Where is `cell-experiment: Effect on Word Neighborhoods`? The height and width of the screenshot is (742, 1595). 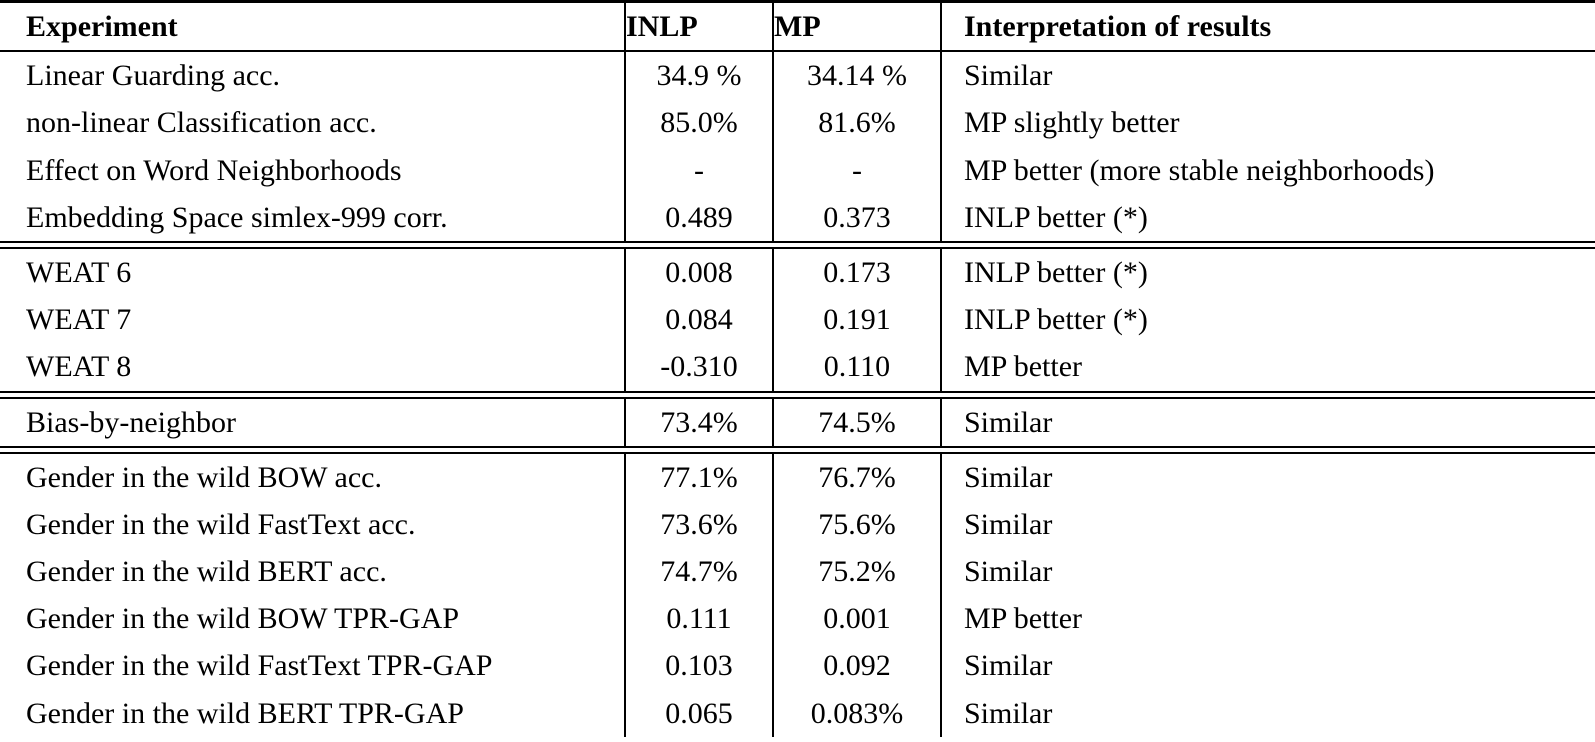
cell-experiment: Effect on Word Neighborhoods is located at coordinates (214, 170).